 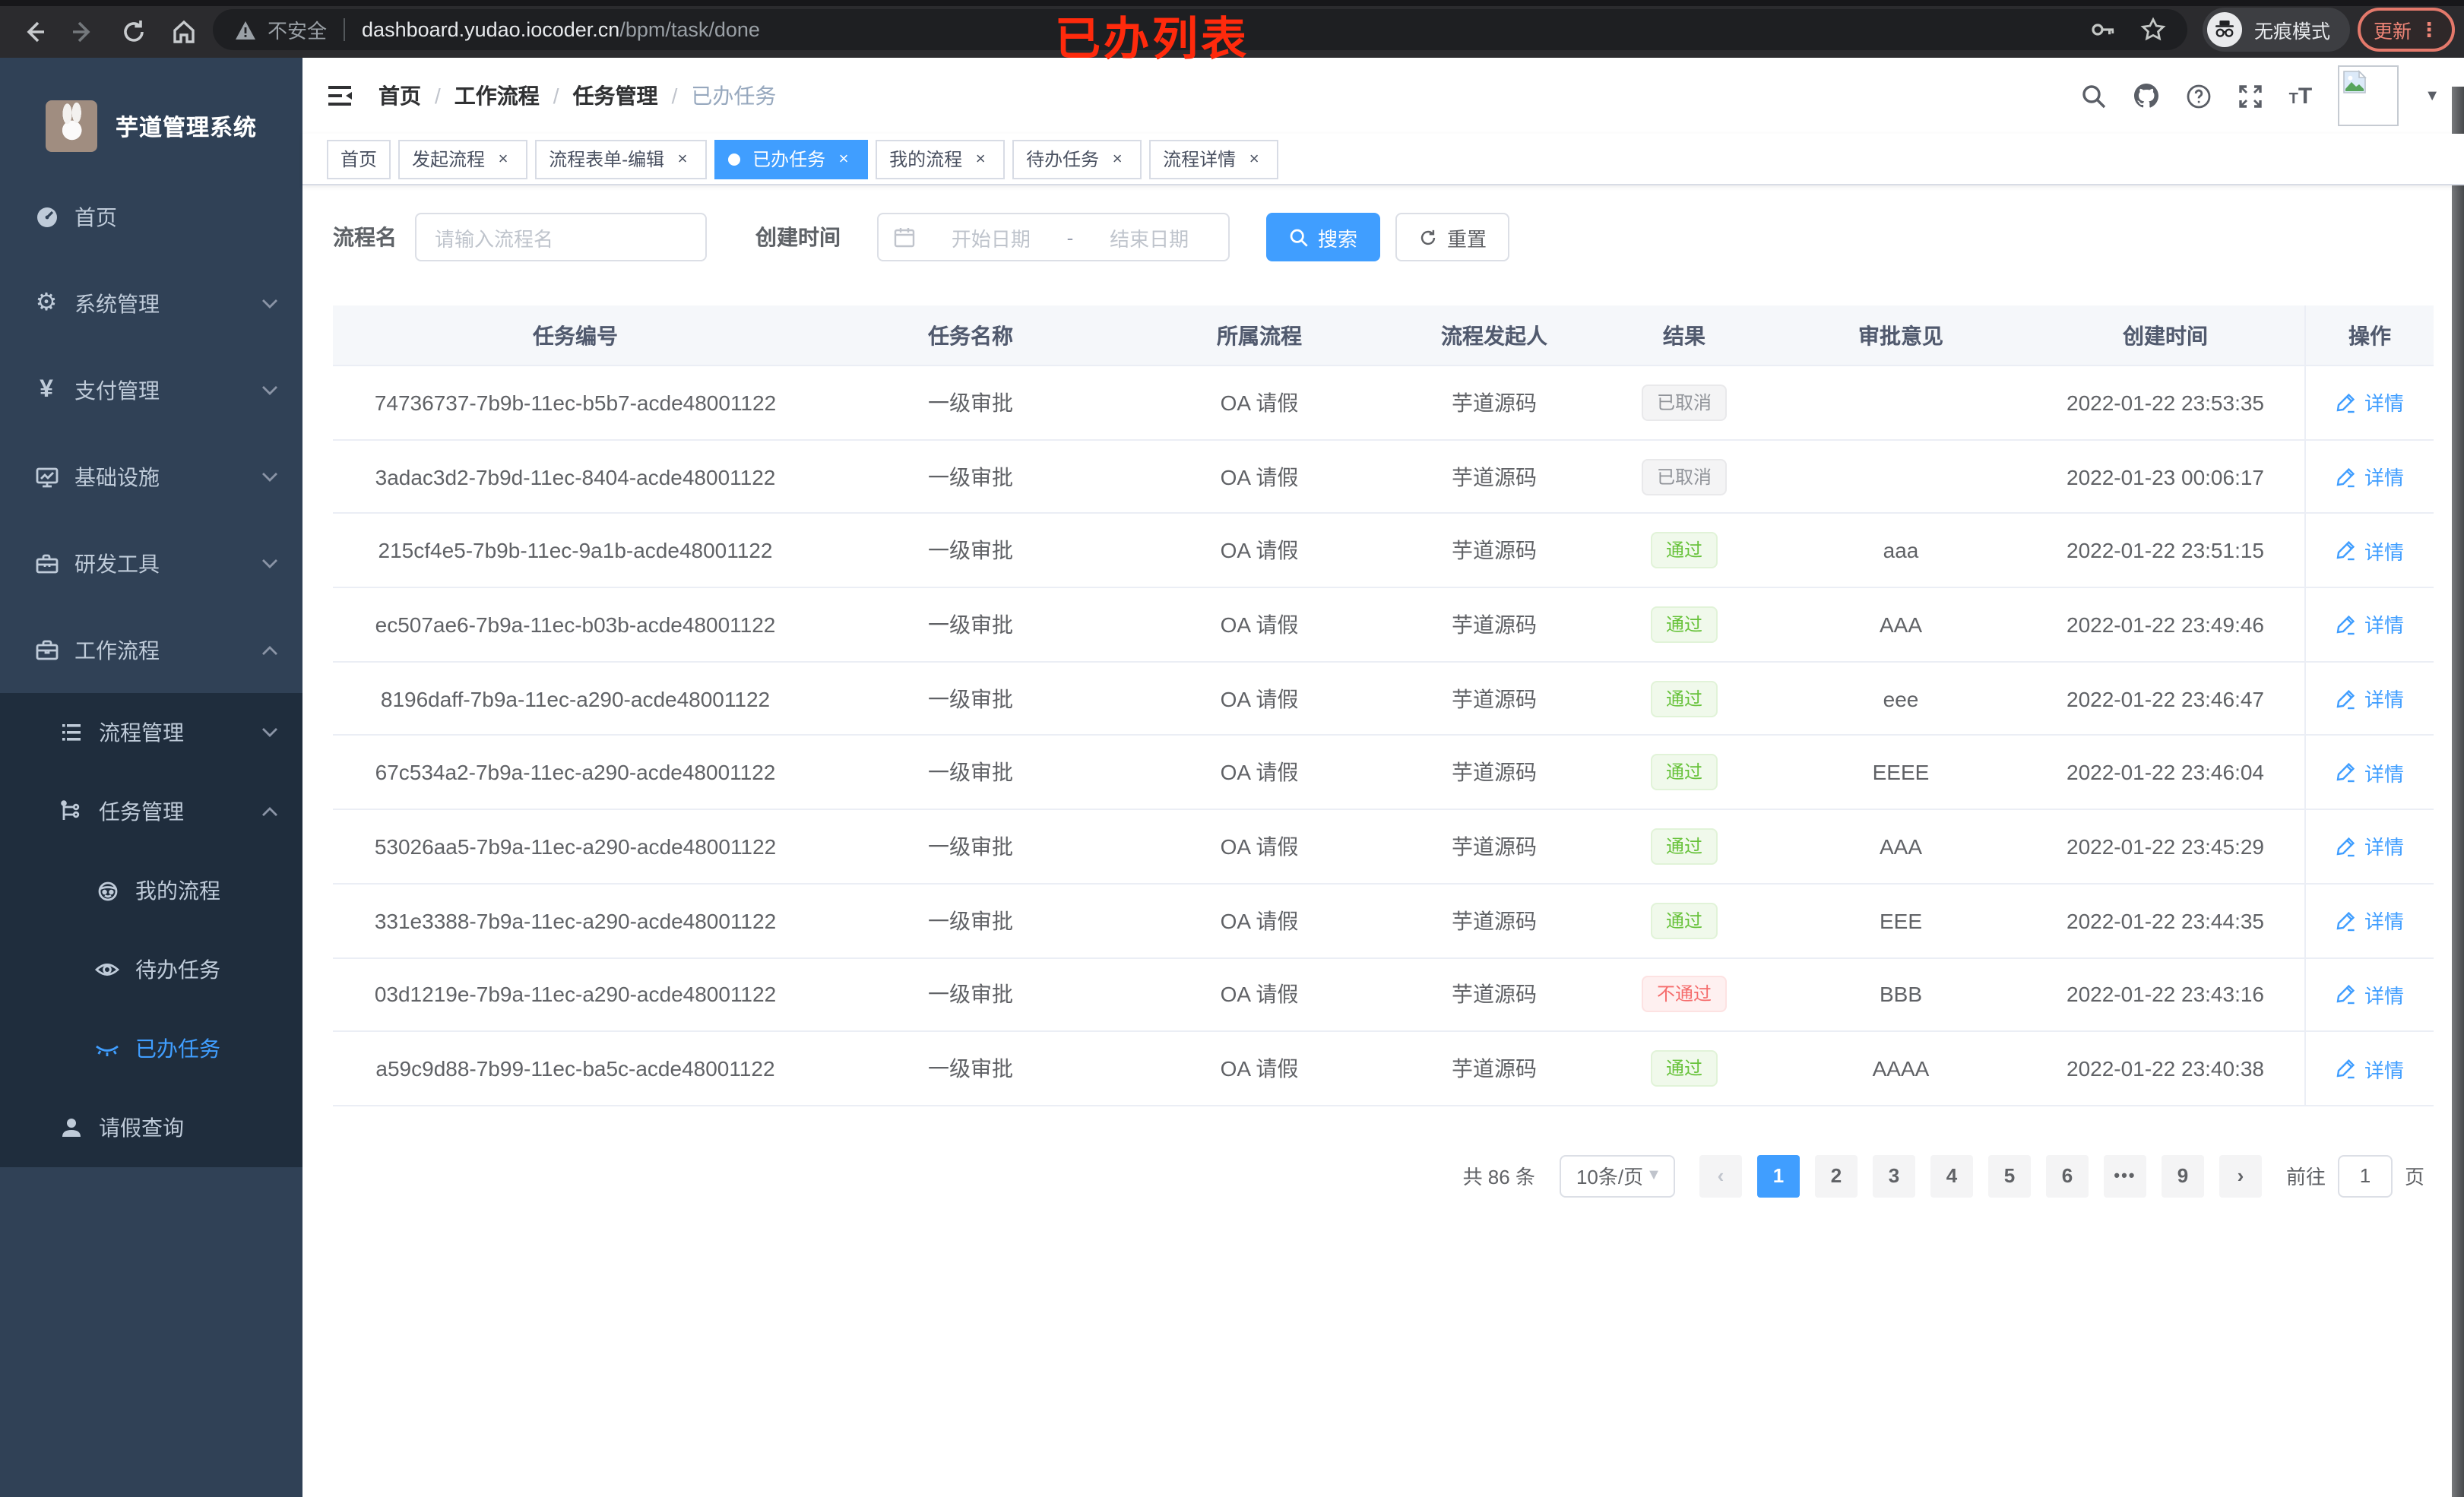 What do you see at coordinates (1836, 1176) in the screenshot?
I see `page-button-2: 2` at bounding box center [1836, 1176].